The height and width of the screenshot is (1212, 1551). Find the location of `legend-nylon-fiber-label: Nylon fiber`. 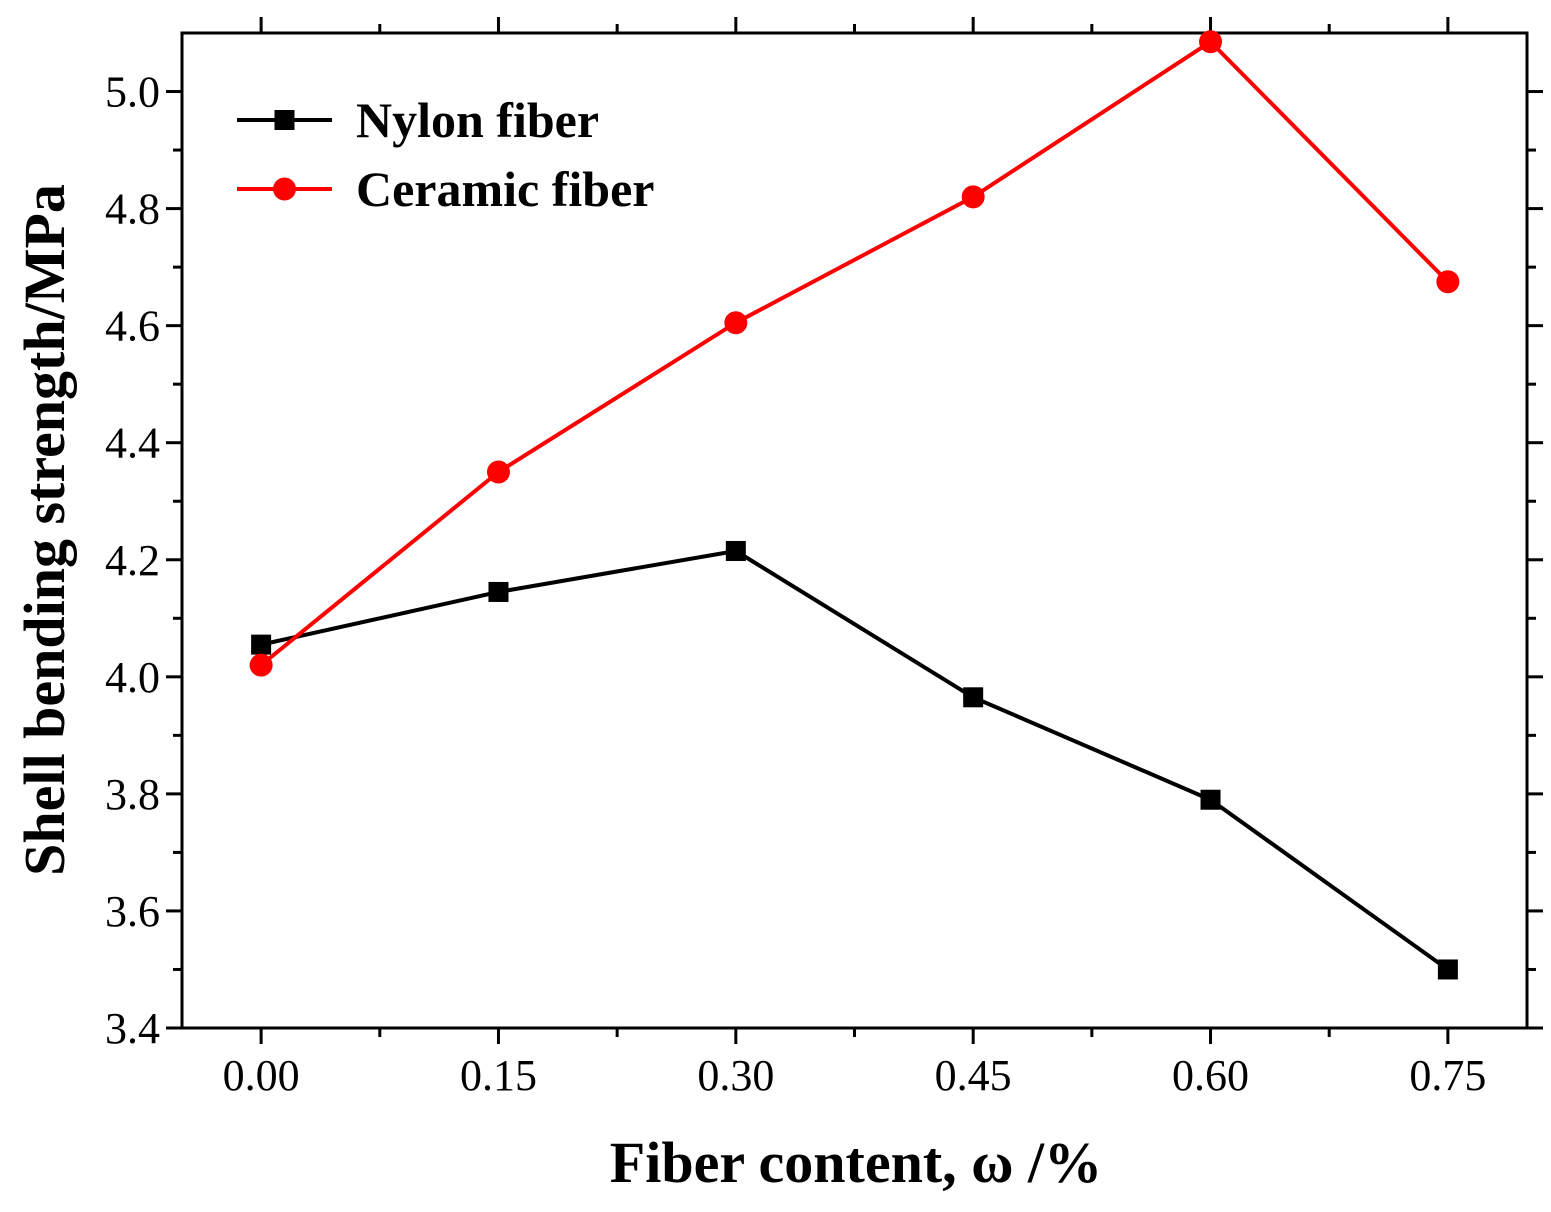

legend-nylon-fiber-label: Nylon fiber is located at coordinates (477, 120).